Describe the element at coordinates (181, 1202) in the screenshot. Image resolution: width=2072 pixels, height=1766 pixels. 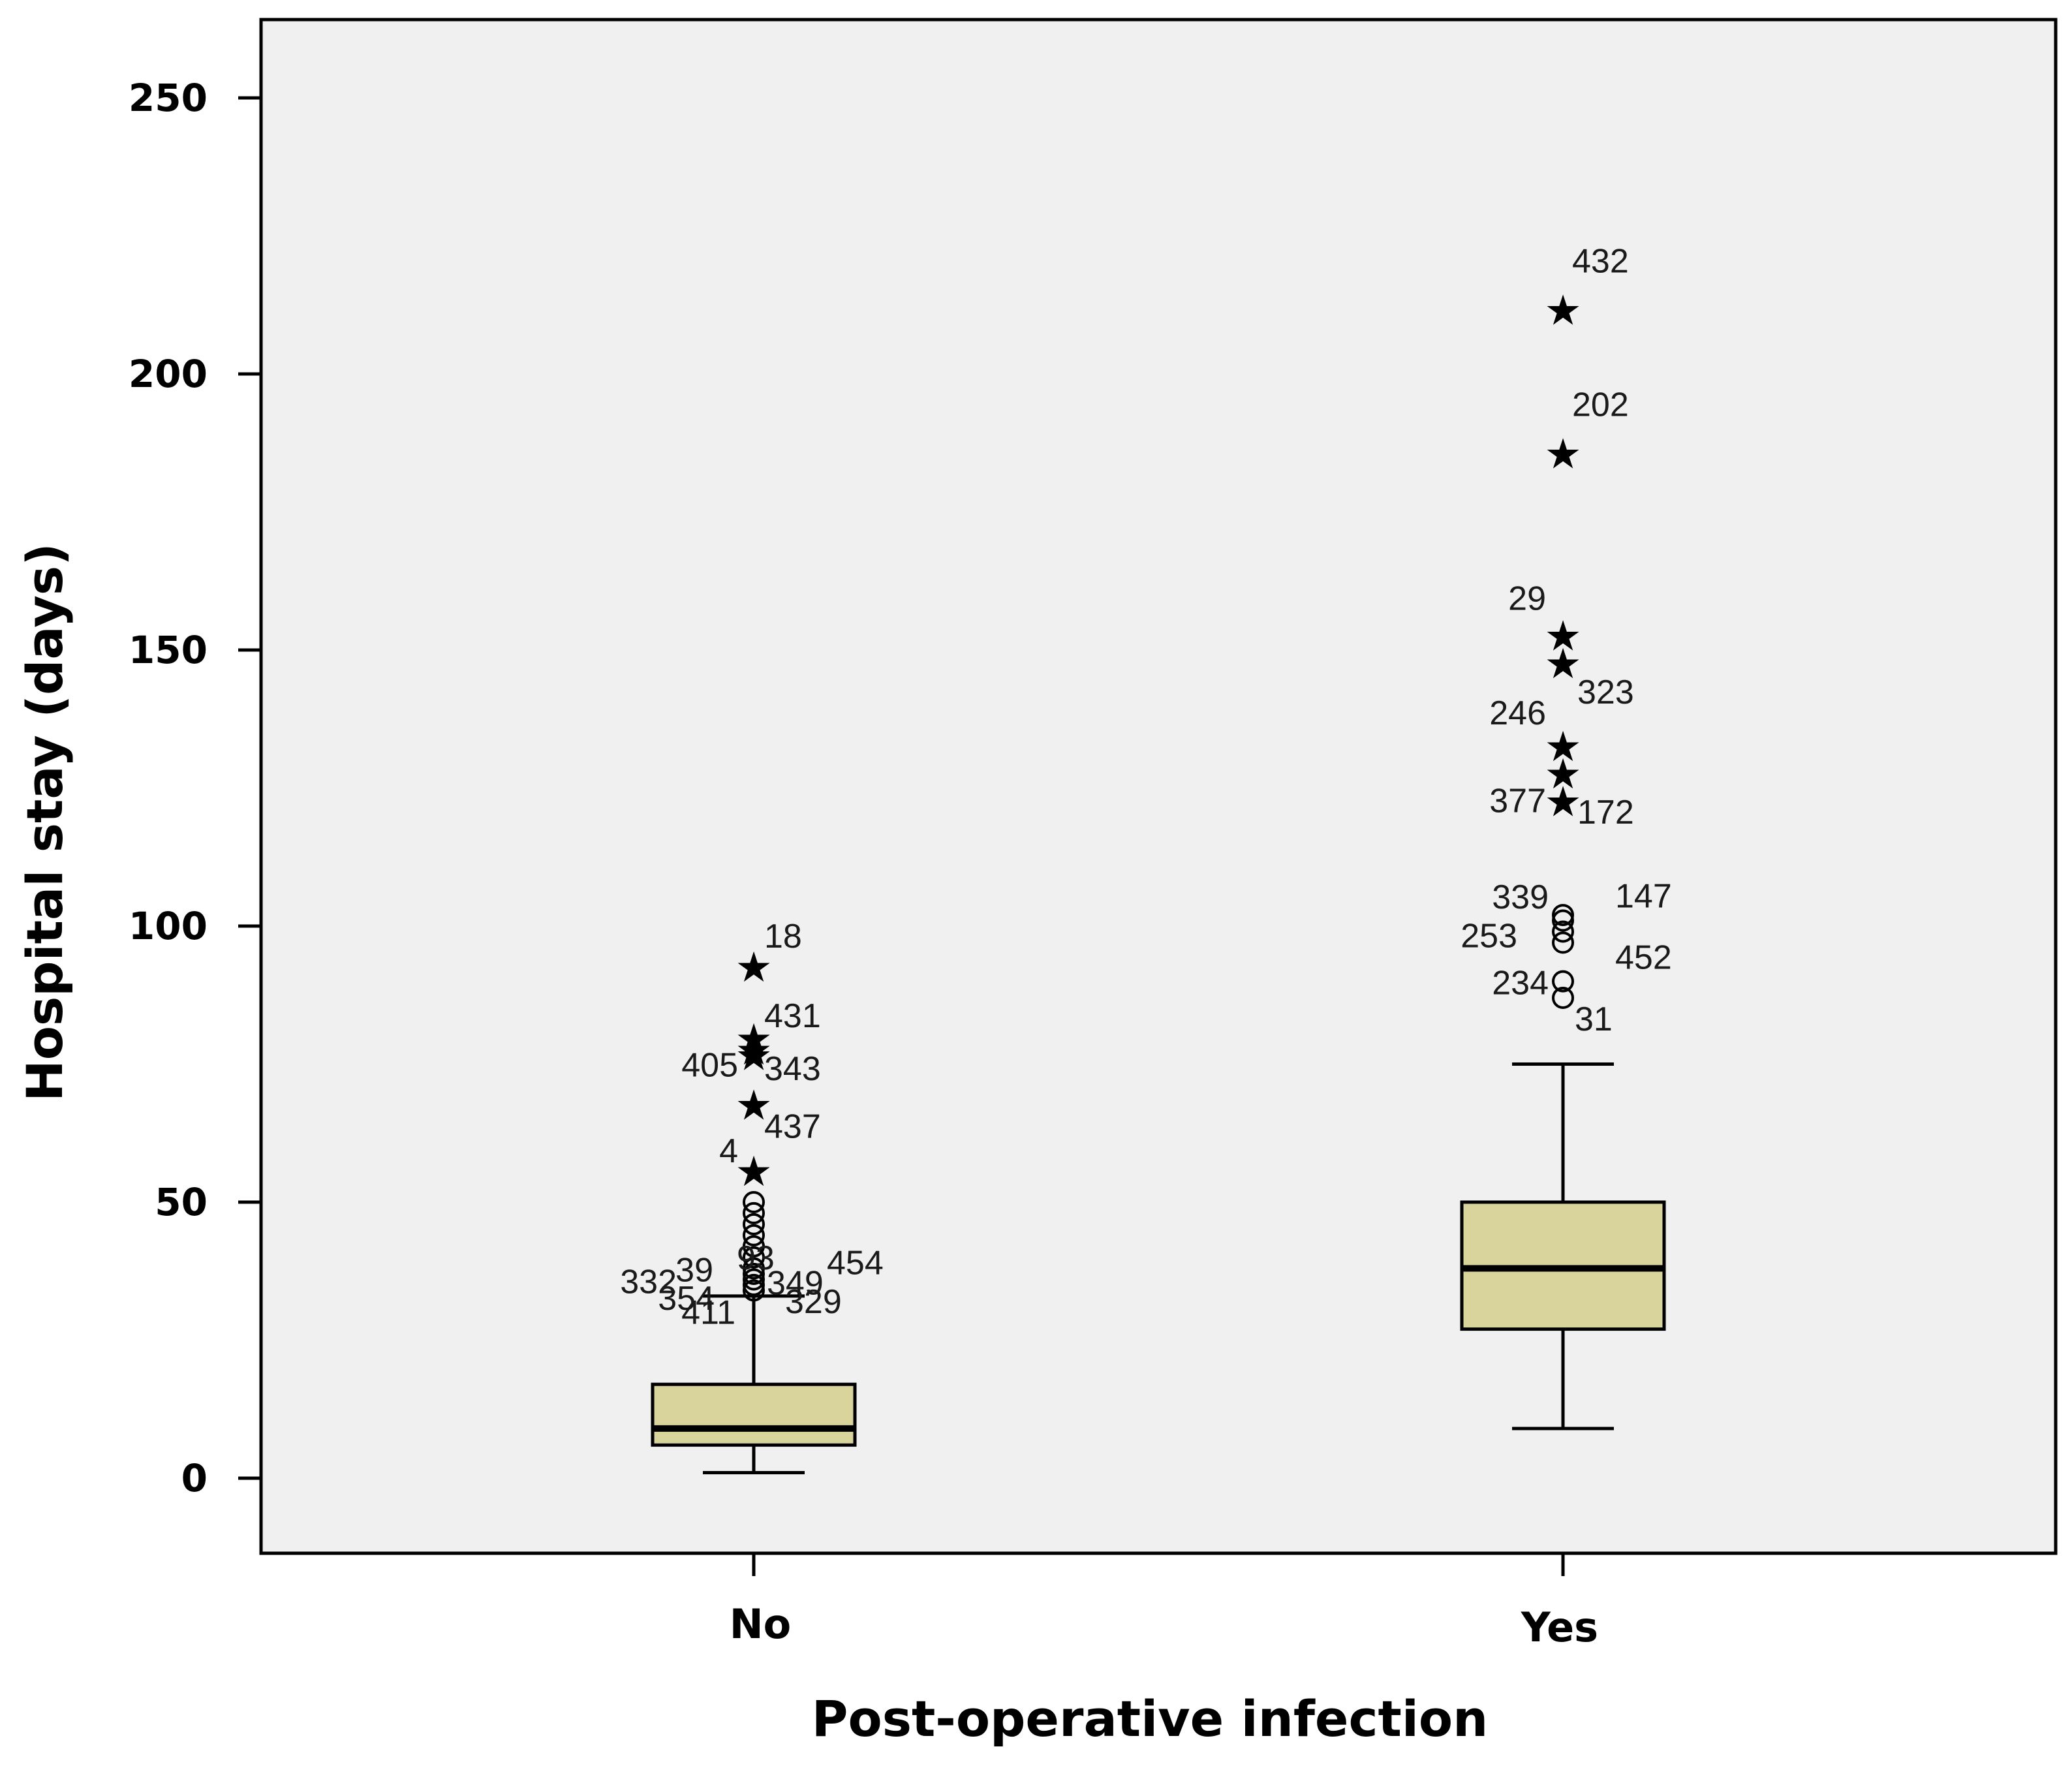
I see `y-tick-label: 50` at that location.